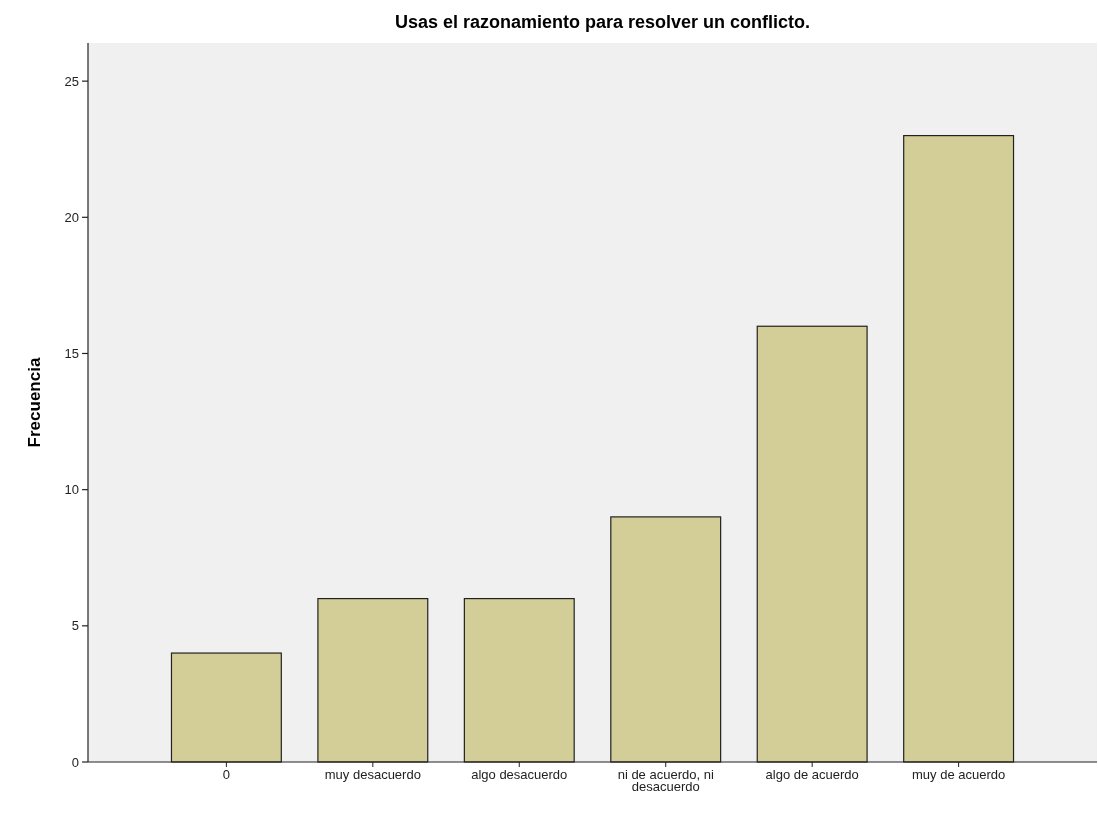 This screenshot has height=816, width=1098. What do you see at coordinates (602, 22) in the screenshot?
I see `chart-title: Usas el razonamiento para resolver un conflicto.` at bounding box center [602, 22].